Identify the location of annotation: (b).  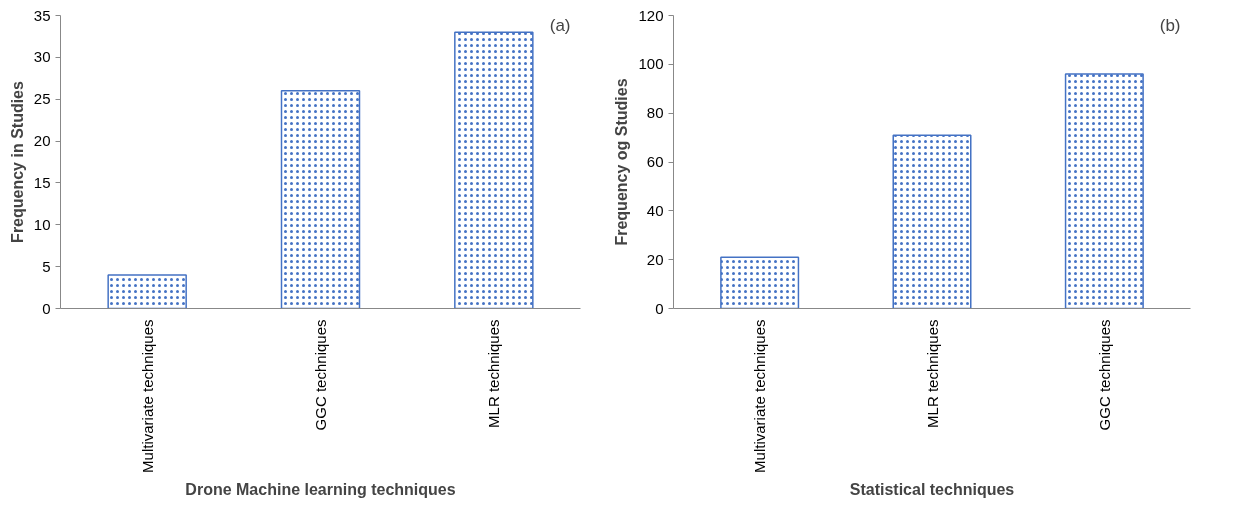
(1170, 25).